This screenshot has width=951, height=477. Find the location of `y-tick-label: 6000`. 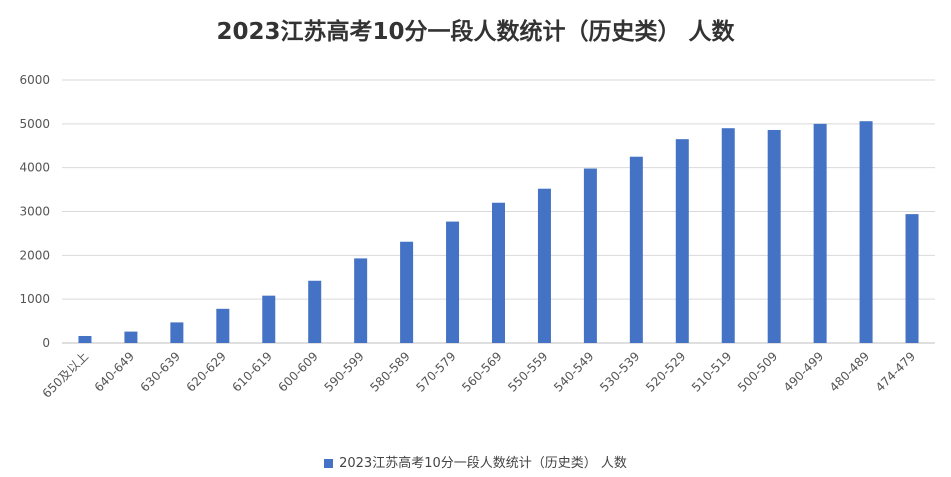

y-tick-label: 6000 is located at coordinates (34, 80).